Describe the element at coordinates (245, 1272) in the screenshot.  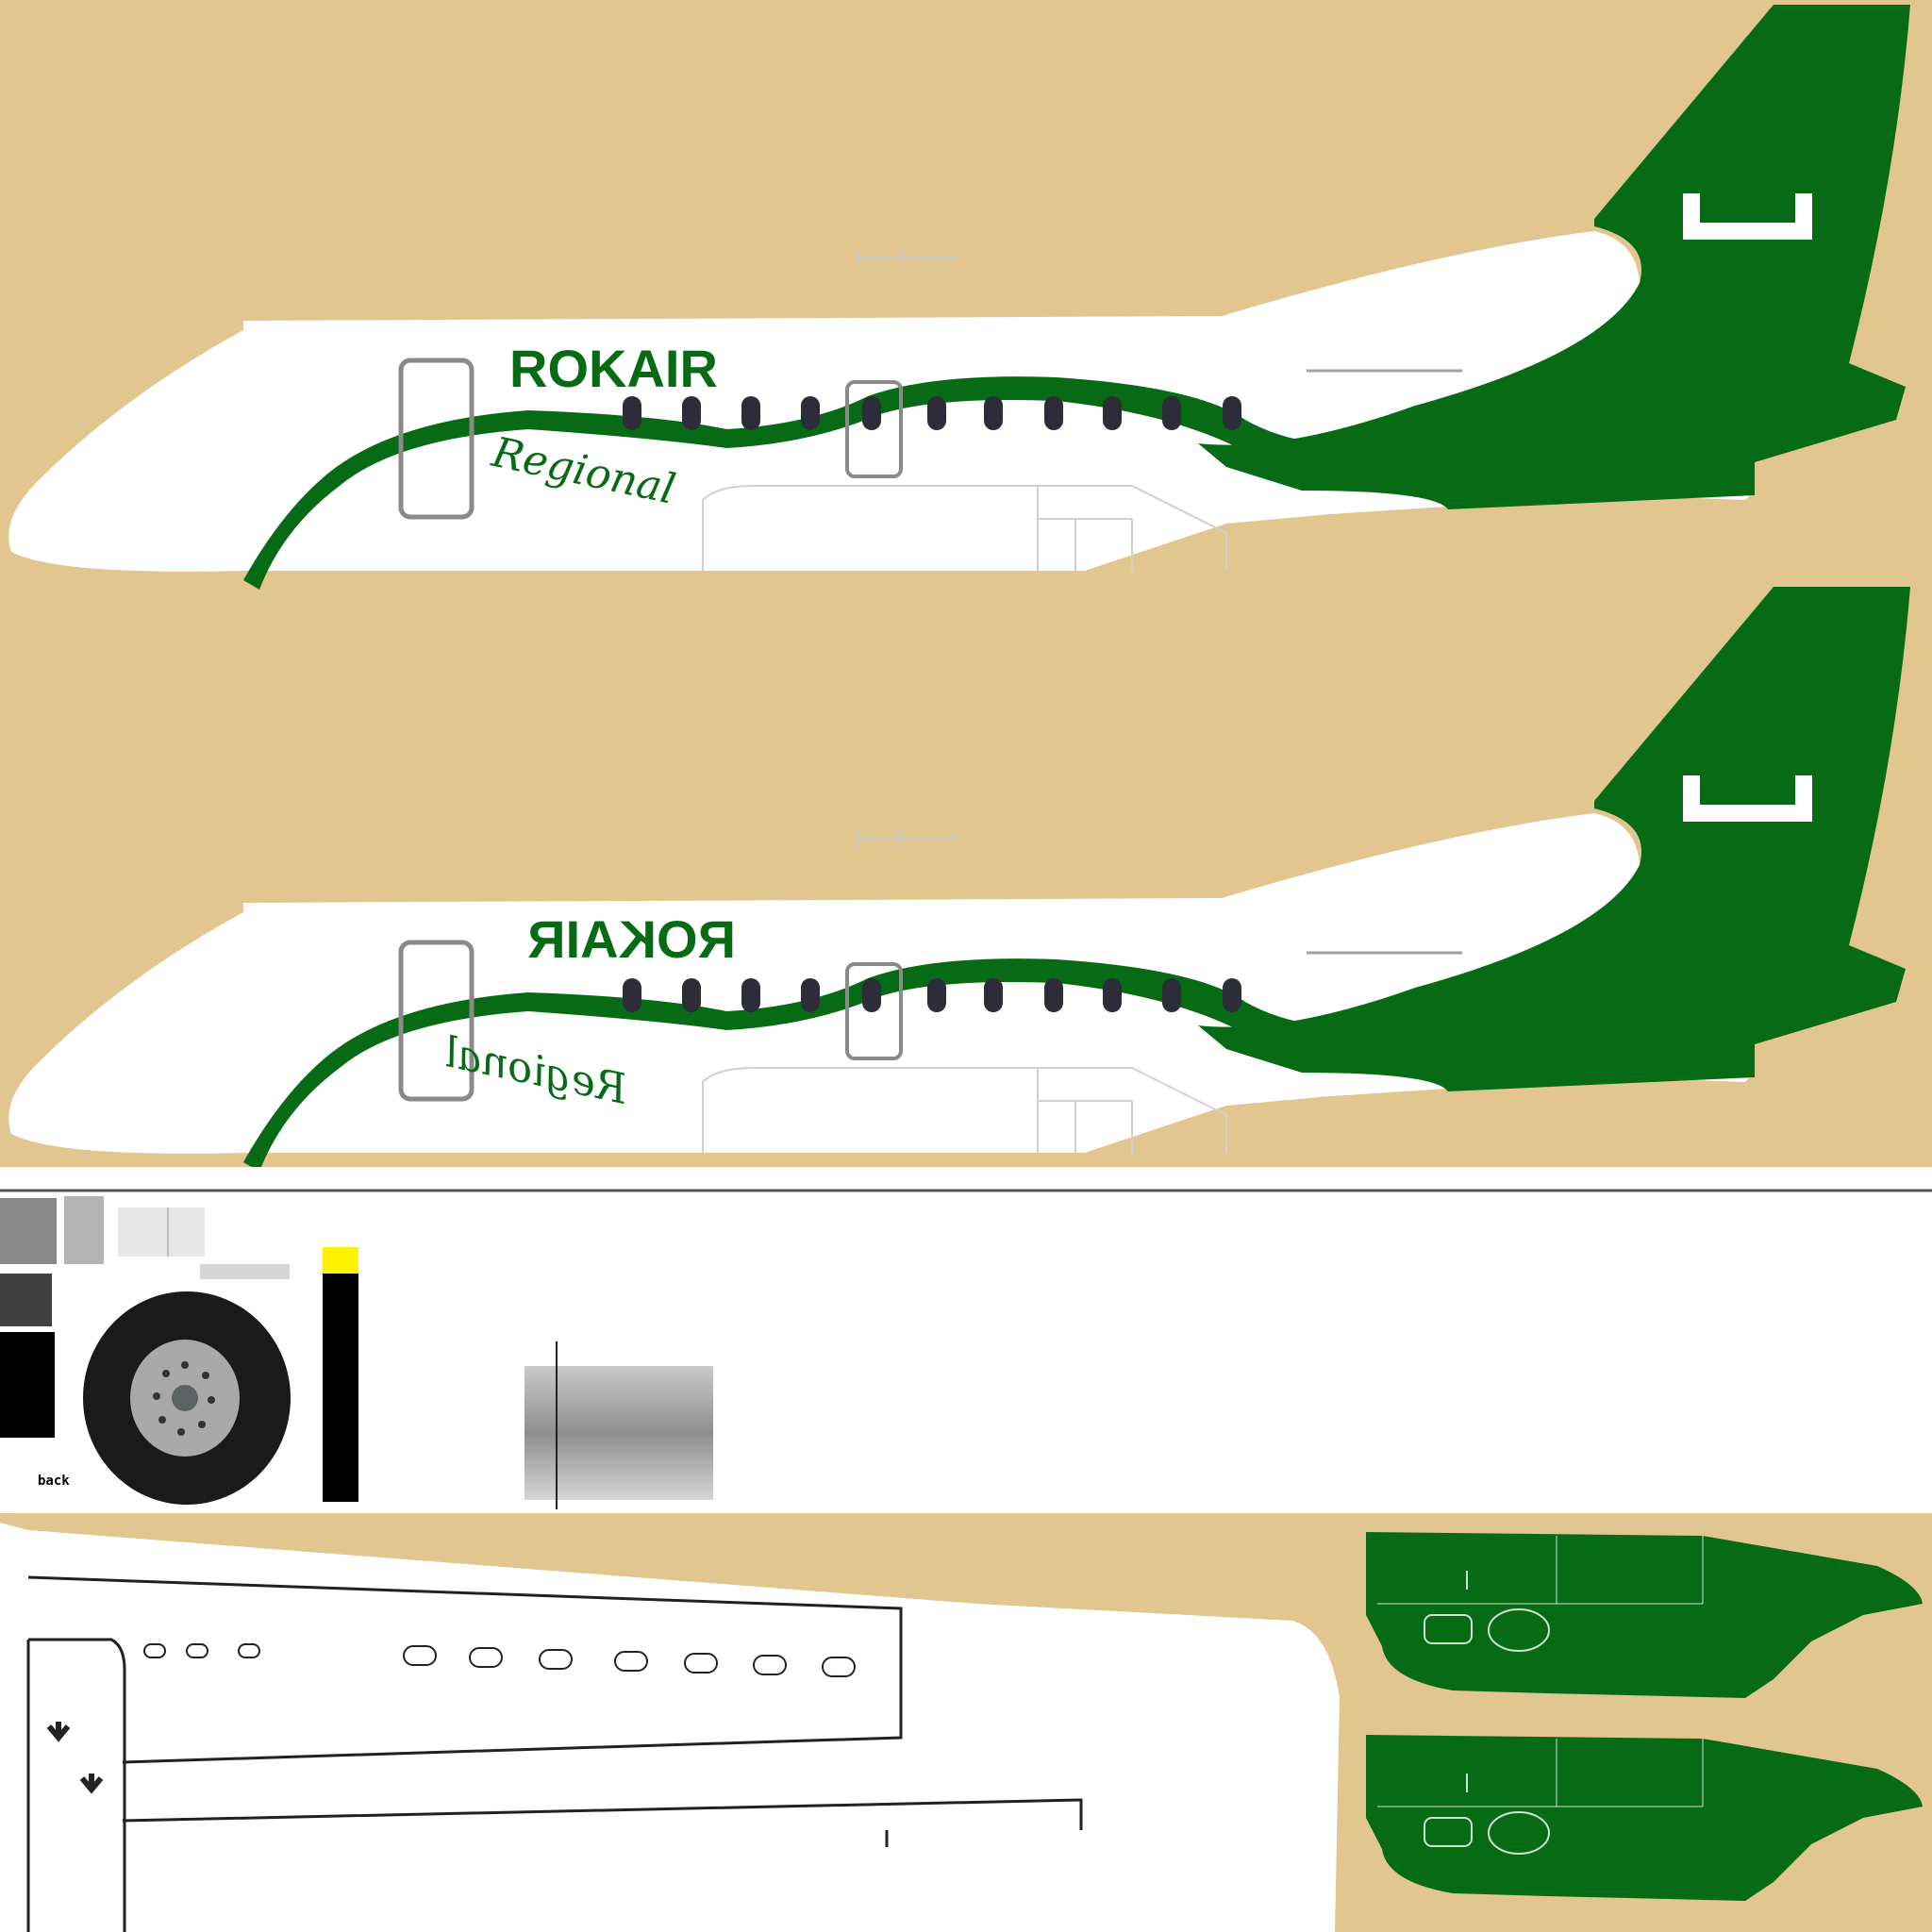
I see `small-panel` at that location.